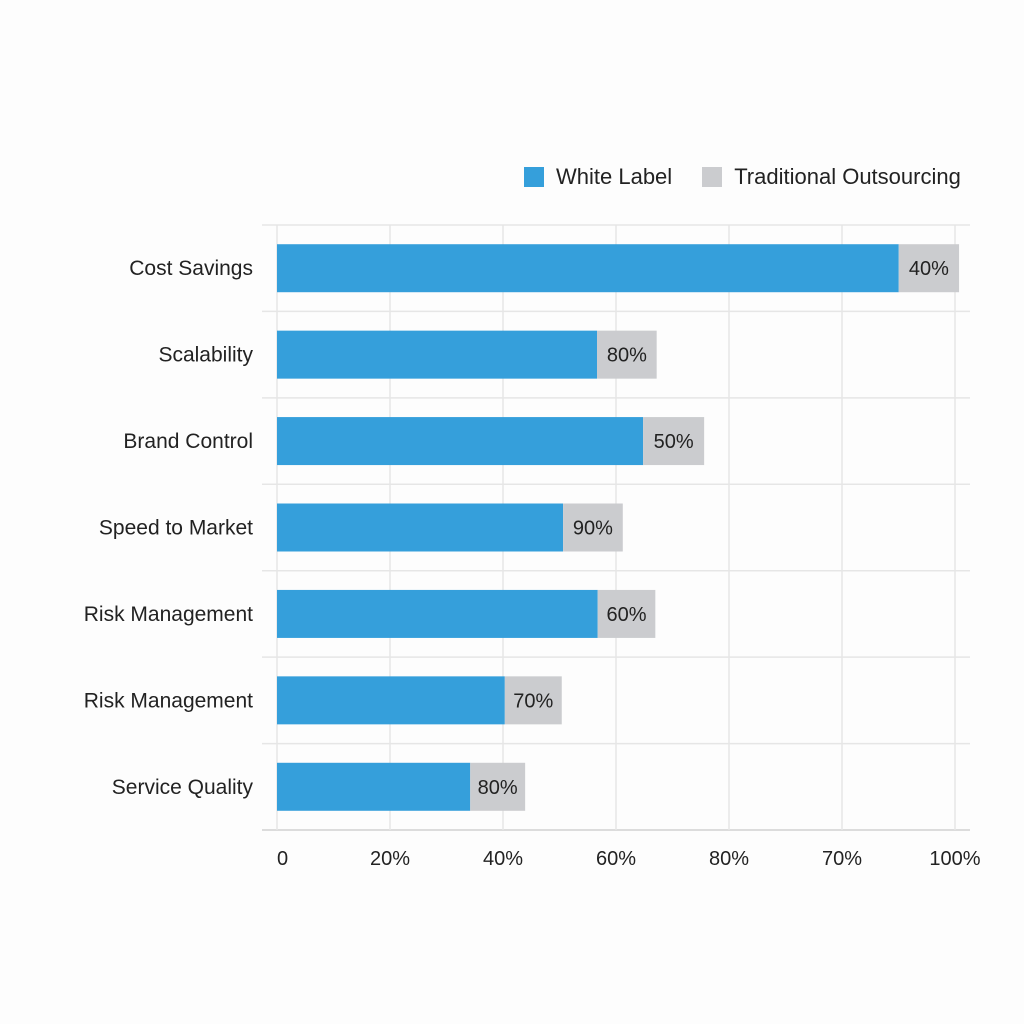 Image resolution: width=1024 pixels, height=1024 pixels. What do you see at coordinates (188, 441) in the screenshot?
I see `y-category-label: Brand Control` at bounding box center [188, 441].